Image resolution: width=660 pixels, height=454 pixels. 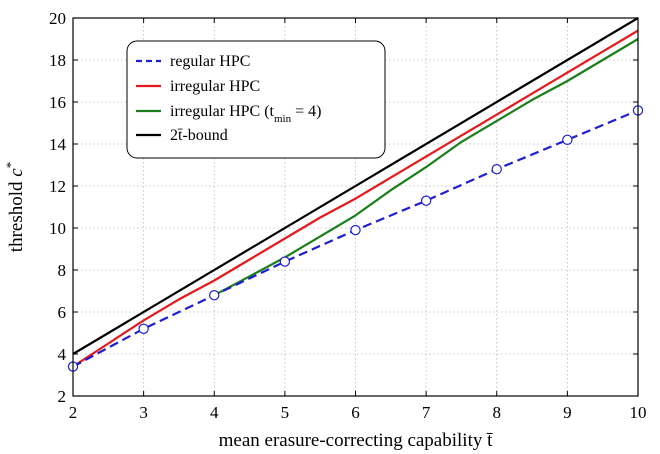 What do you see at coordinates (62, 396) in the screenshot?
I see `y-tick-label: 2` at bounding box center [62, 396].